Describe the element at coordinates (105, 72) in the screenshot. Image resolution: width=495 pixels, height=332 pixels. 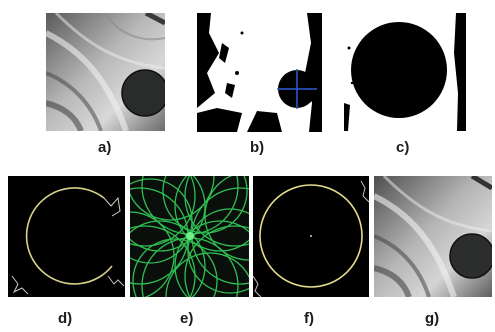
I see `panel-a-original-image` at that location.